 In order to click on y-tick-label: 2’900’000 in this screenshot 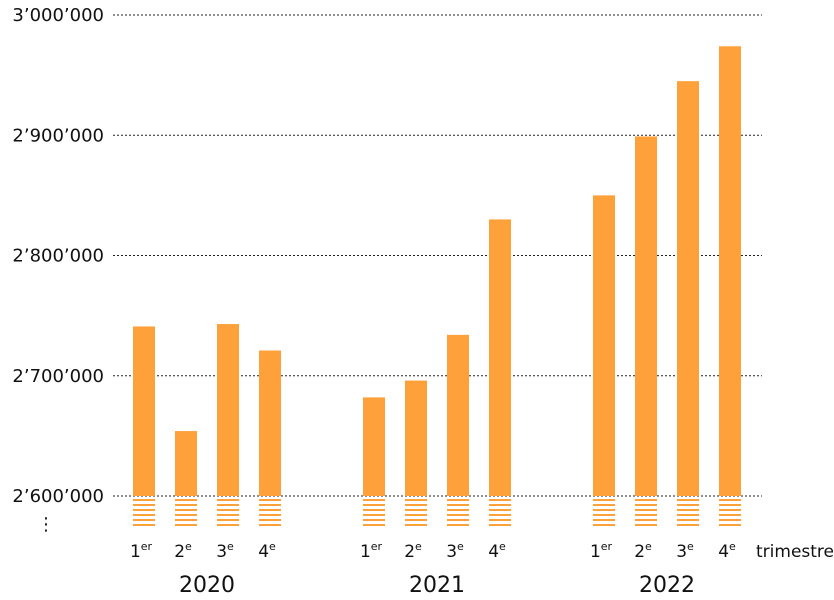, I will do `click(58, 135)`.